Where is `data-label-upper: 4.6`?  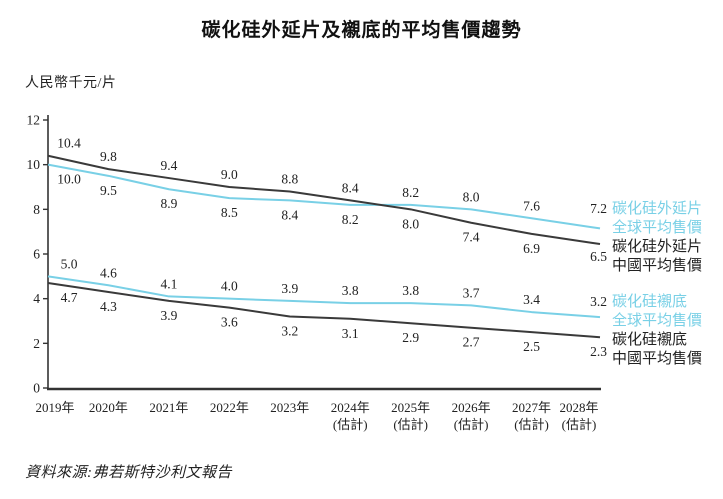 data-label-upper: 4.6 is located at coordinates (108, 272).